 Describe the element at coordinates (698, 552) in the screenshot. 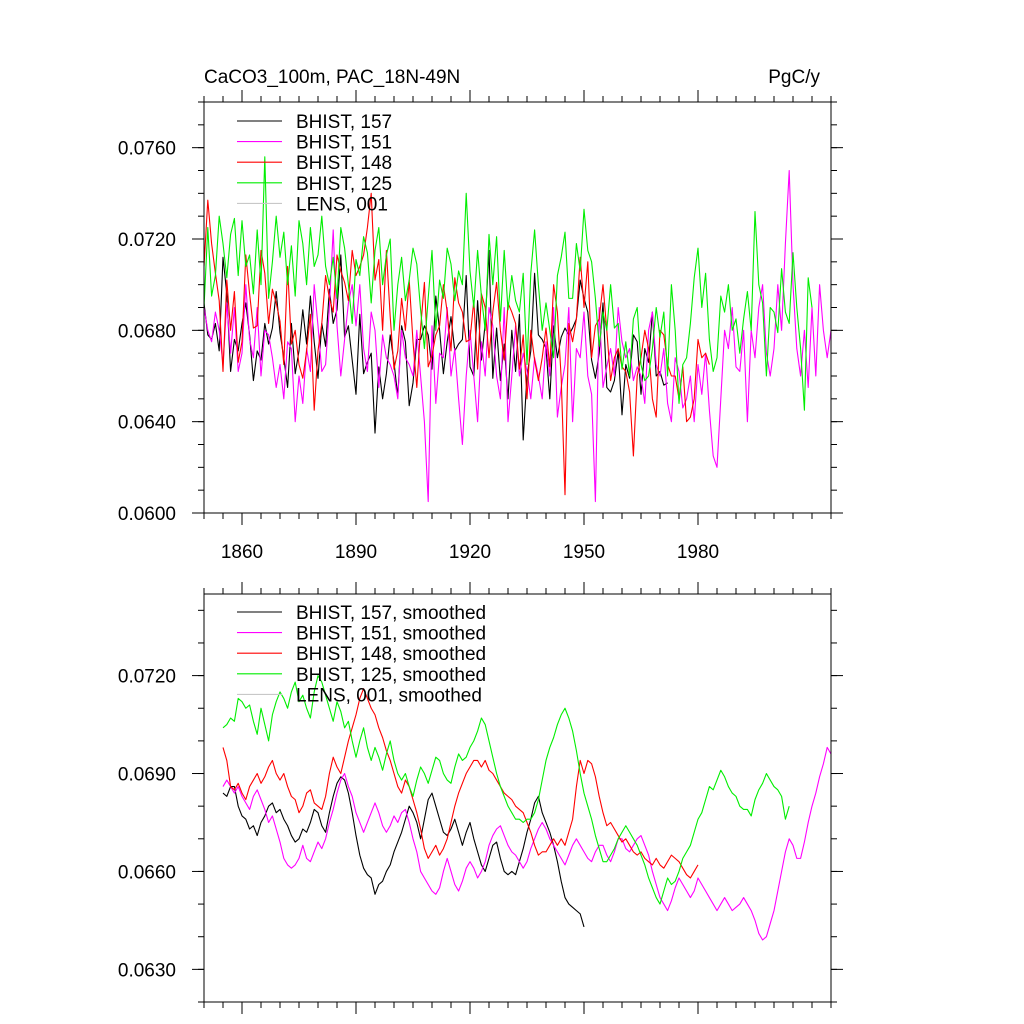

I see `x-tick-label: 1980` at that location.